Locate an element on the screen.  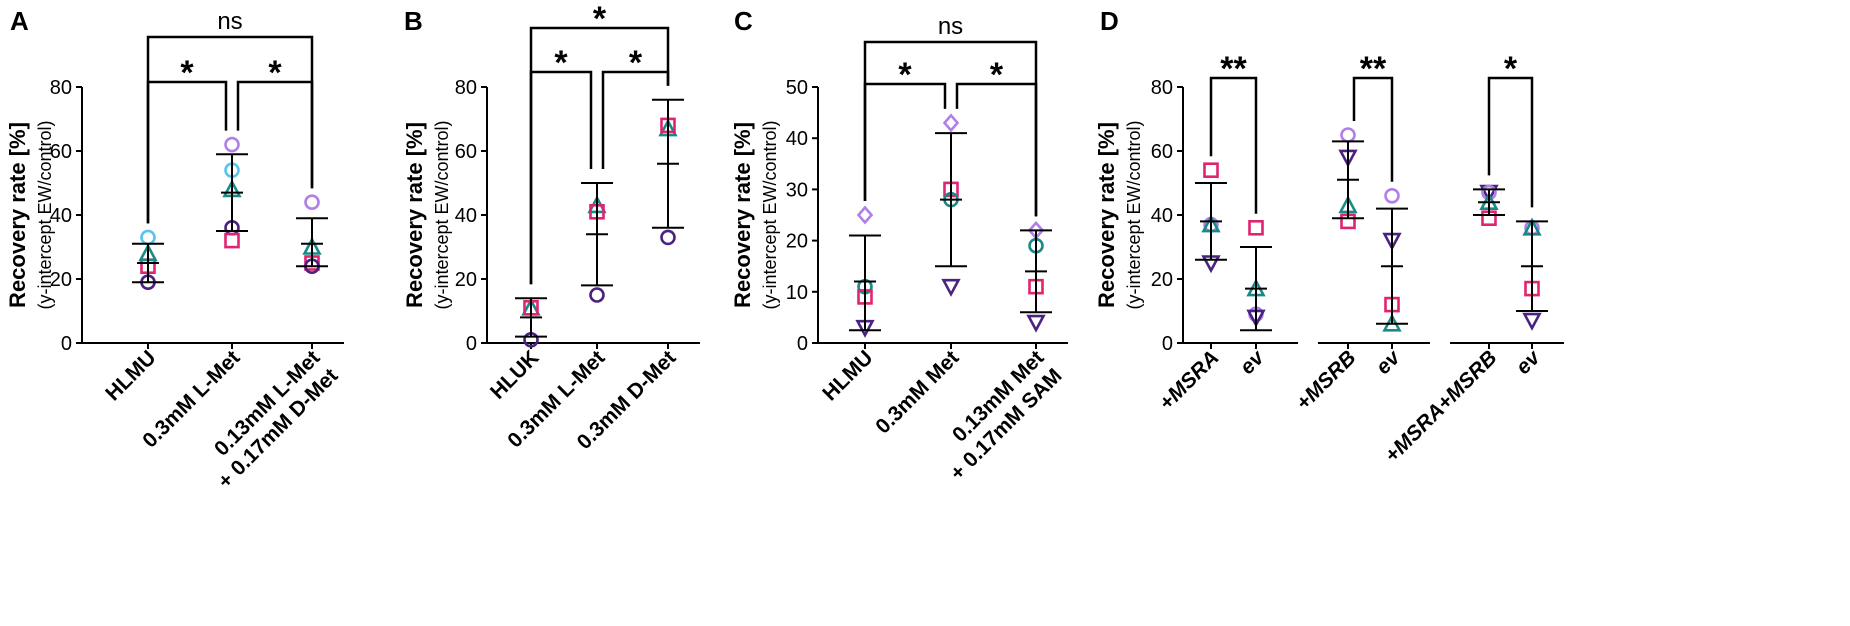
x-tick-label: 0.3mM Met is located at coordinates (917, 392).